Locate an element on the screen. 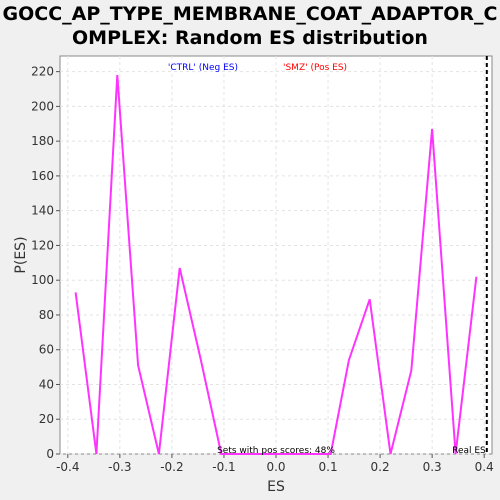 The height and width of the screenshot is (500, 500). x-axis-label: ES is located at coordinates (276, 487).